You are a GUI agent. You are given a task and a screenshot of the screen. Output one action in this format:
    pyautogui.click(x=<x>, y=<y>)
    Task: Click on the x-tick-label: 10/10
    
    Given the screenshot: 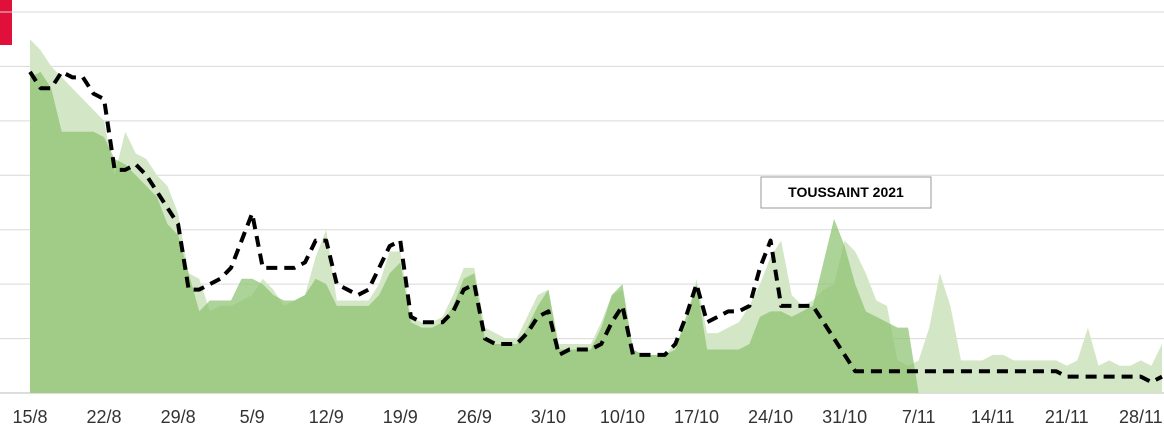 What is the action you would take?
    pyautogui.click(x=622, y=417)
    